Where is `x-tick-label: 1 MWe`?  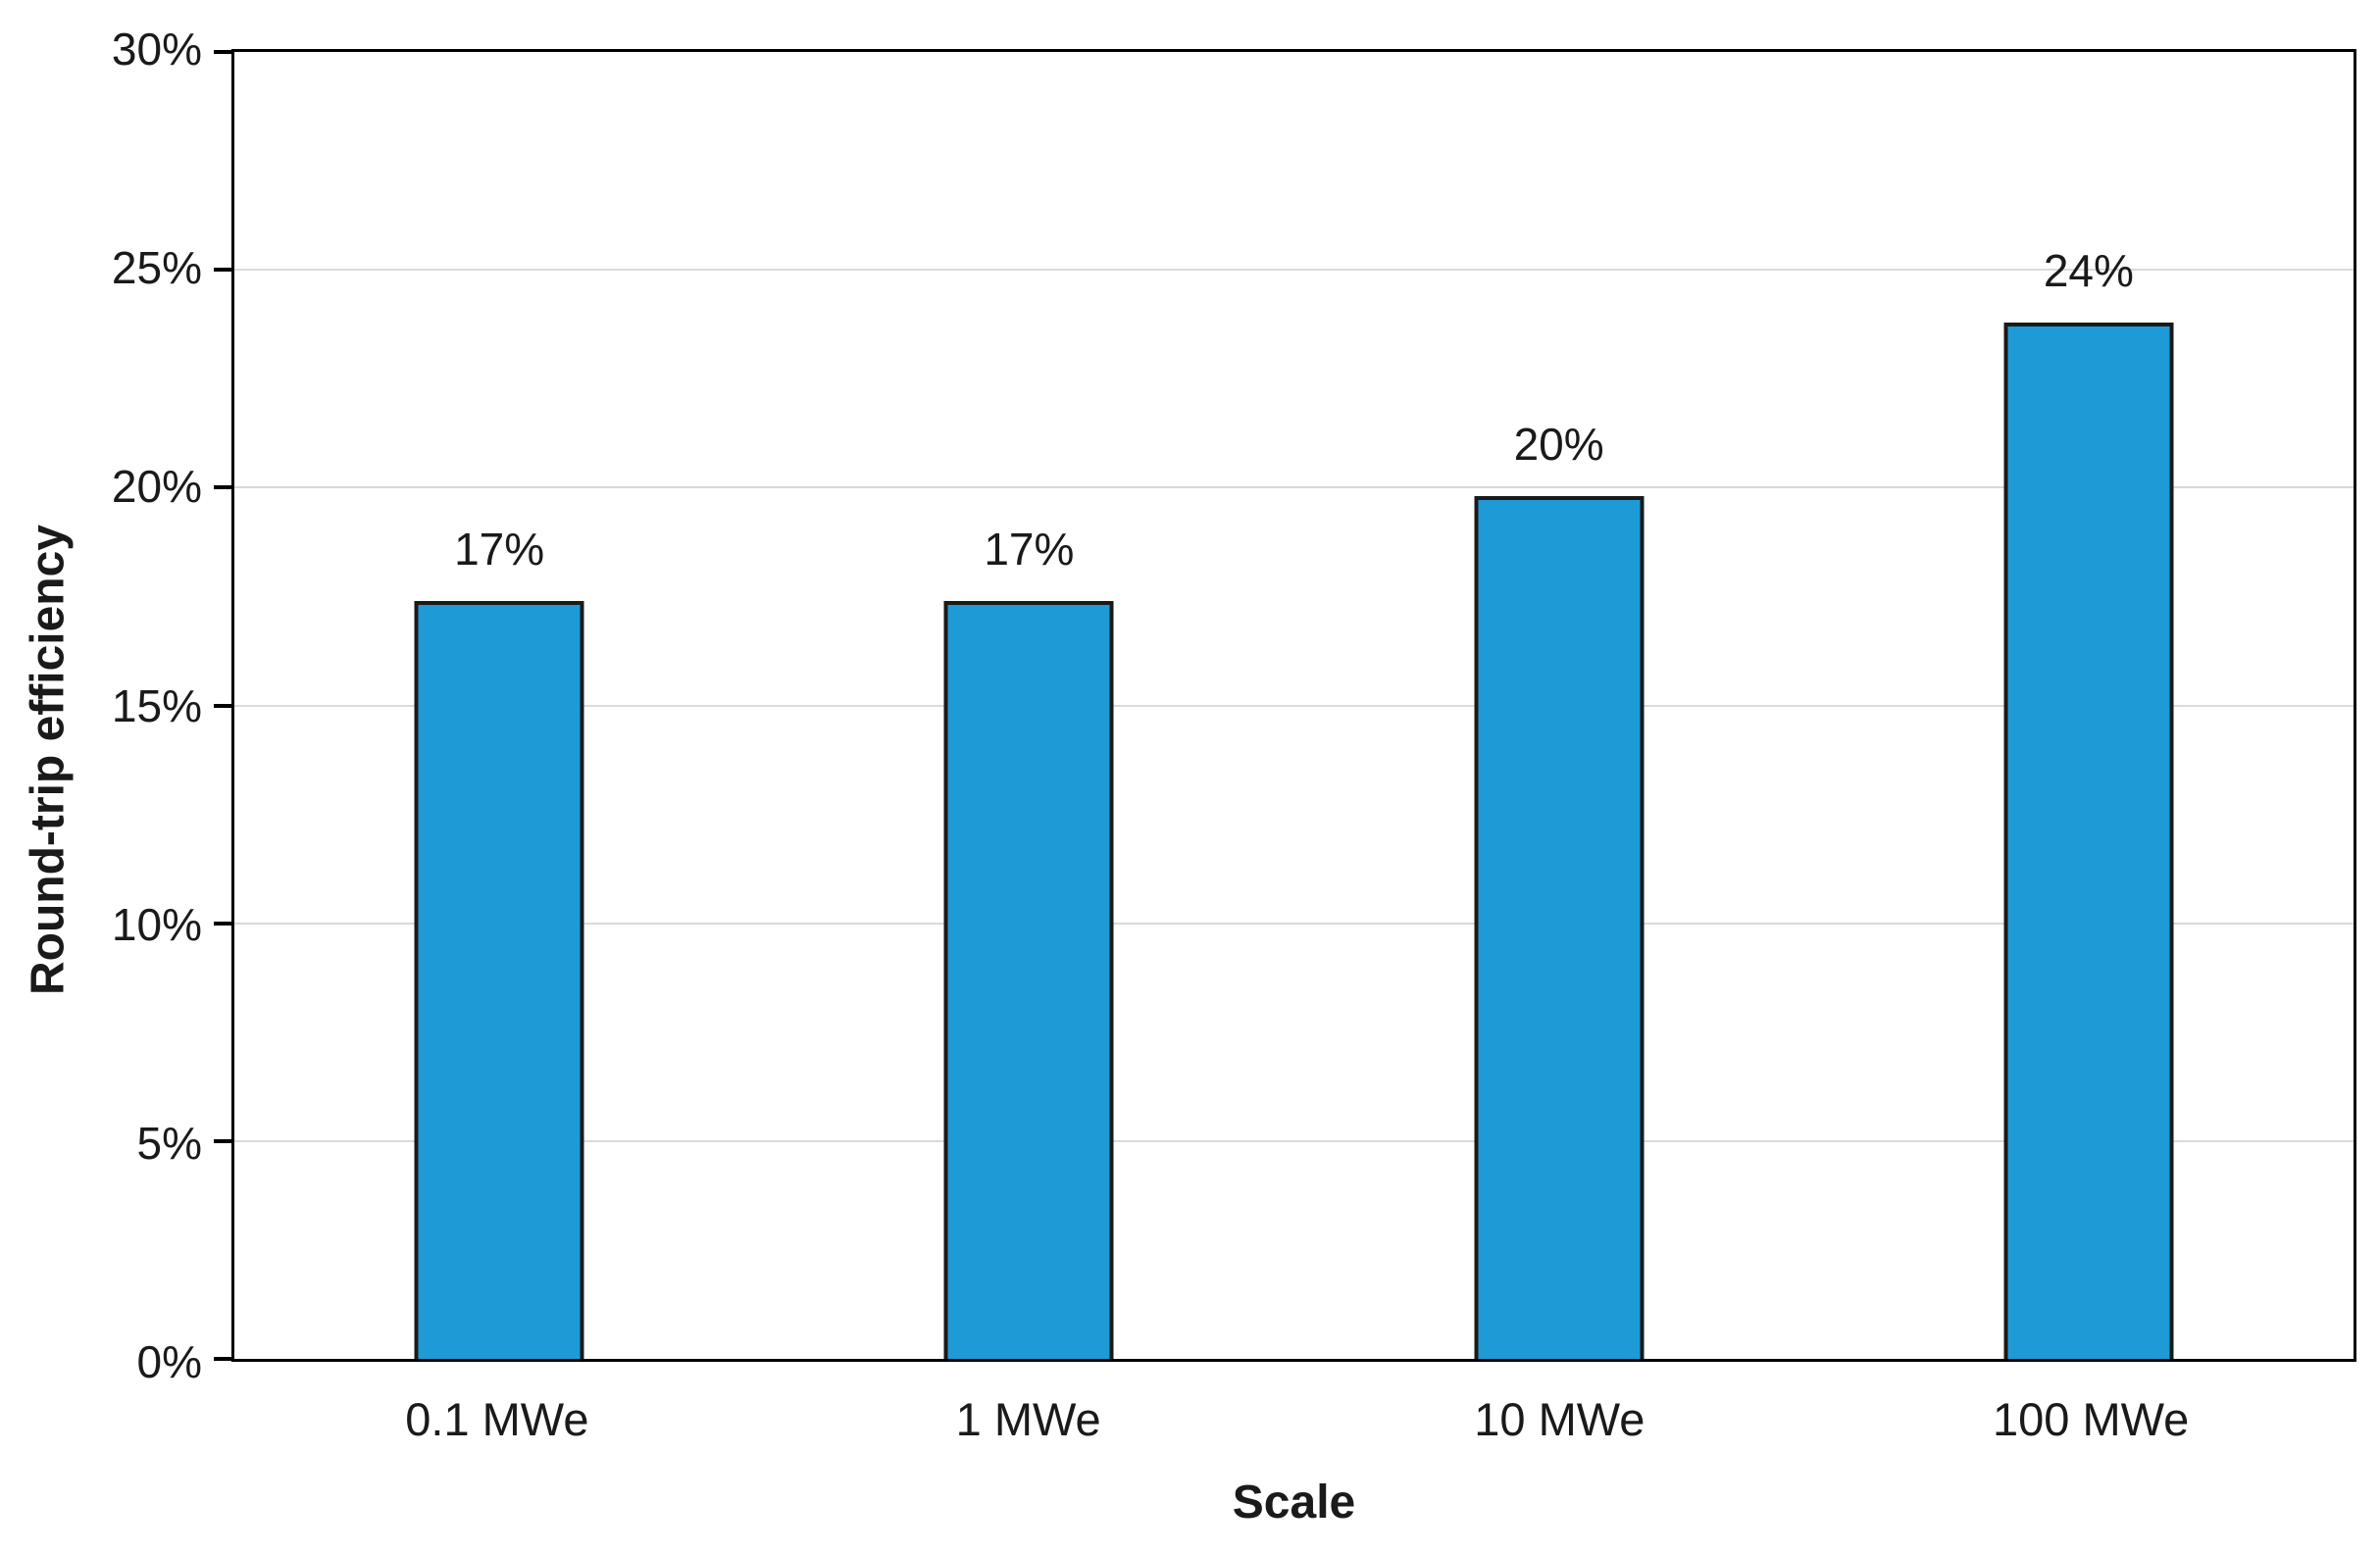
x-tick-label: 1 MWe is located at coordinates (1028, 1419).